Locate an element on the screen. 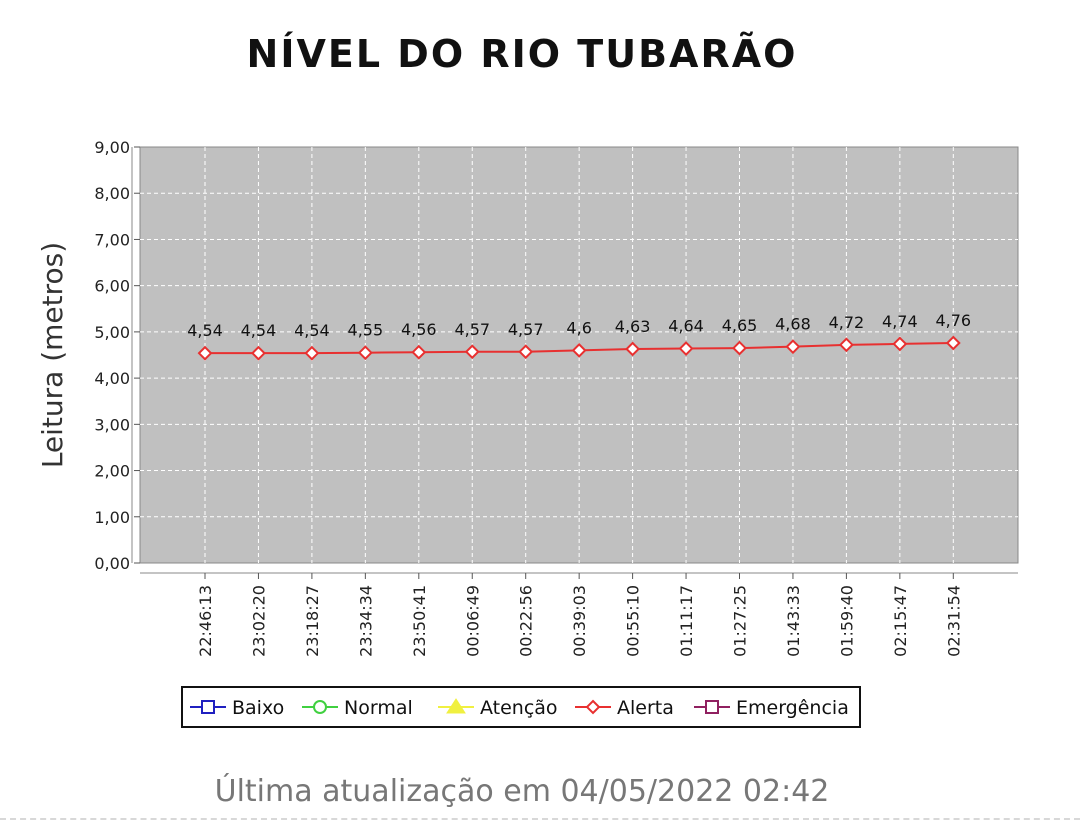 The height and width of the screenshot is (822, 1080). legend-diamond-icon is located at coordinates (593, 707).